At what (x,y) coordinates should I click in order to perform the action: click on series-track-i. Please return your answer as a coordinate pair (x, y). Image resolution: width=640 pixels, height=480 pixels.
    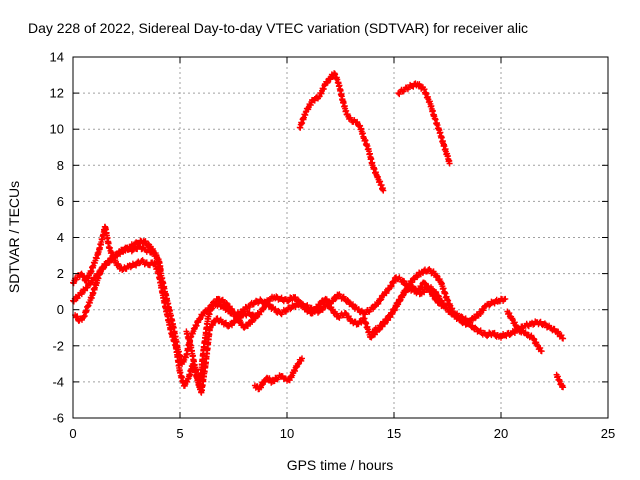
    Looking at the image, I should click on (524, 331).